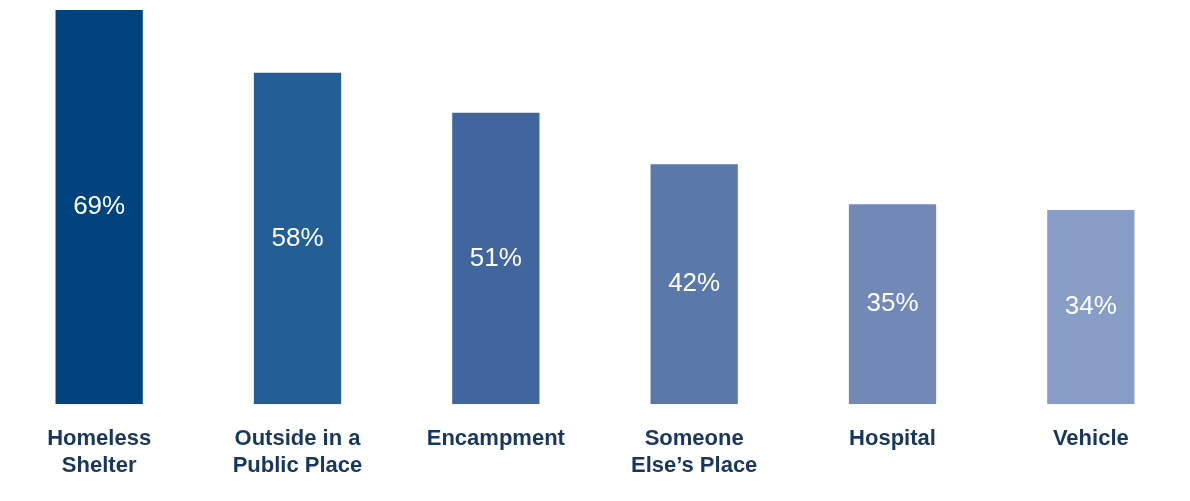  What do you see at coordinates (892, 438) in the screenshot?
I see `x-tick-label: Hospital` at bounding box center [892, 438].